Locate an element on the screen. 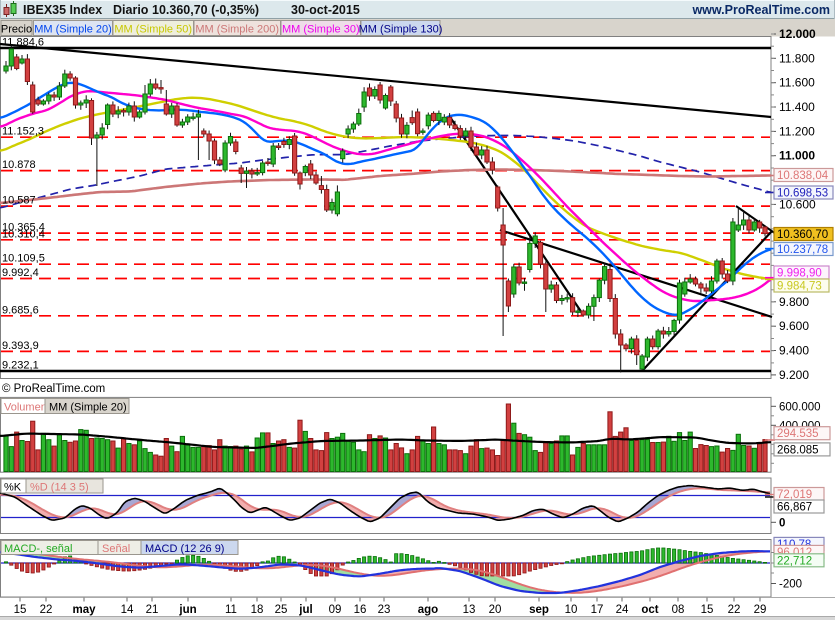  svg-text: Señal is located at coordinates (116, 549).